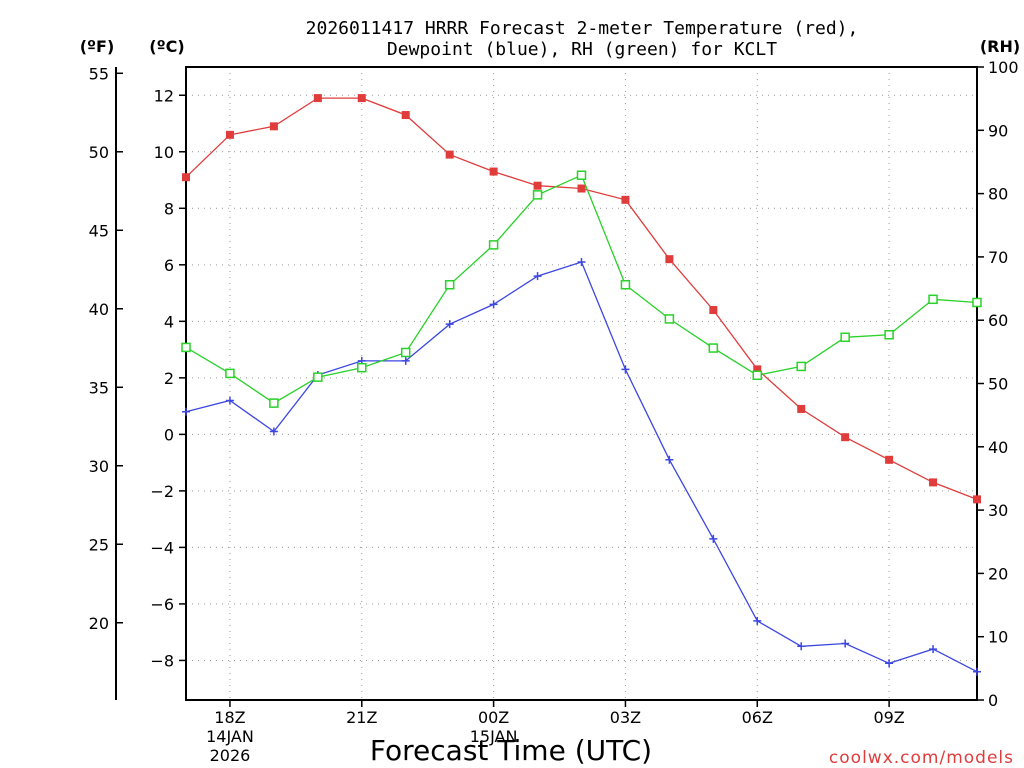  Describe the element at coordinates (162, 660) in the screenshot. I see `celsius-tick-label: −8` at that location.